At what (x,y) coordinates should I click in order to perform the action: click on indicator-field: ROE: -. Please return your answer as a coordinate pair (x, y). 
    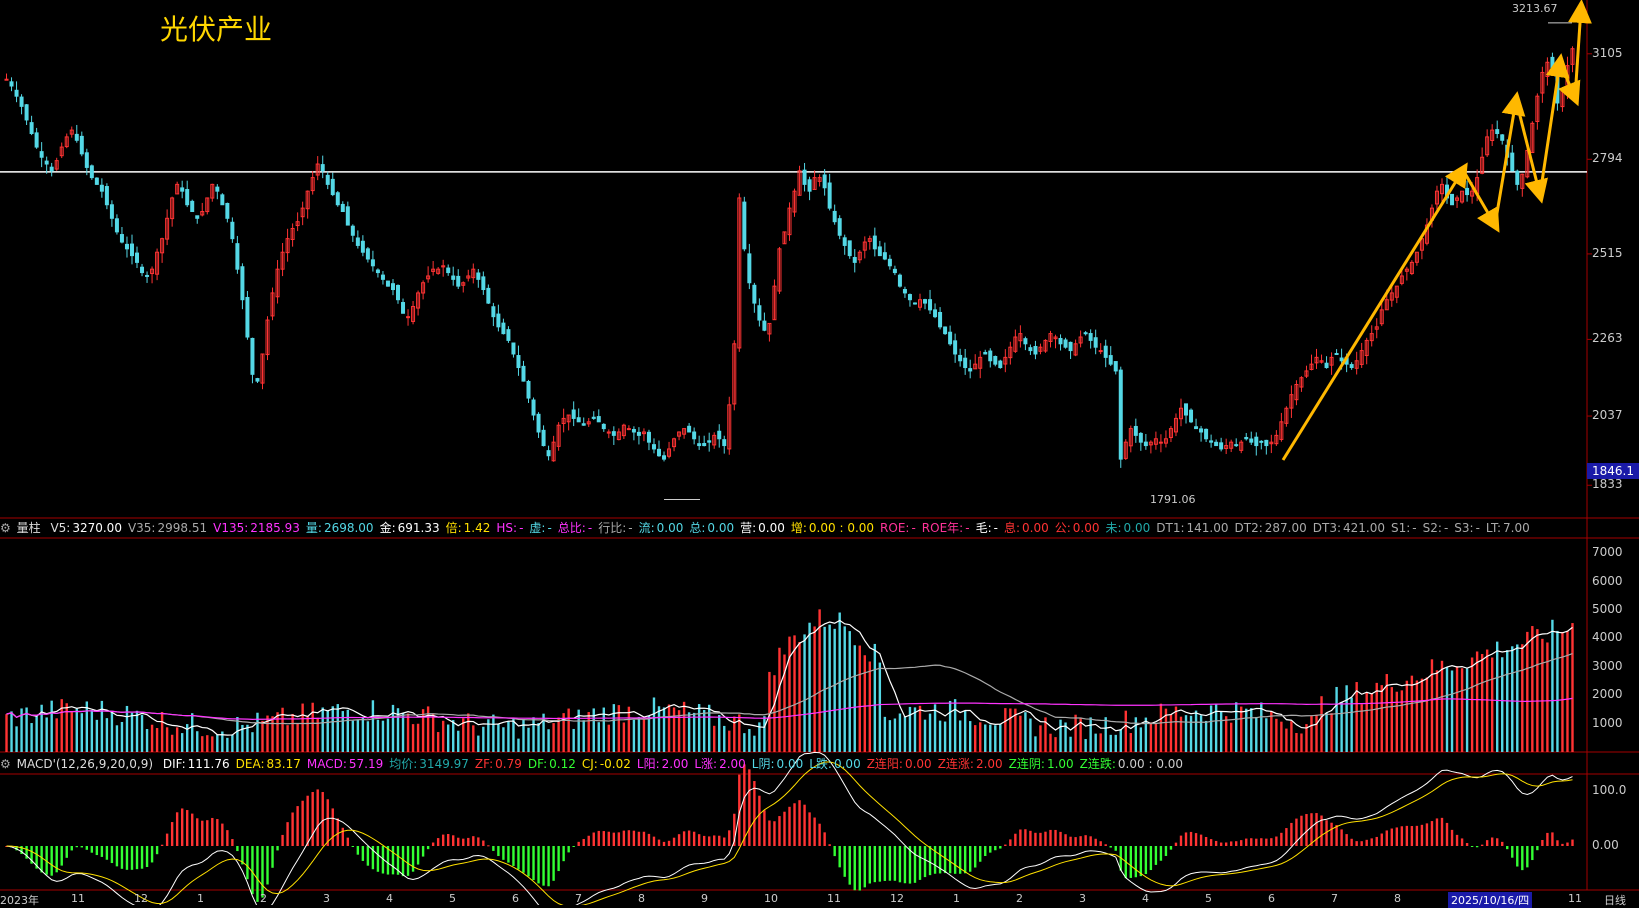
    Looking at the image, I should click on (898, 528).